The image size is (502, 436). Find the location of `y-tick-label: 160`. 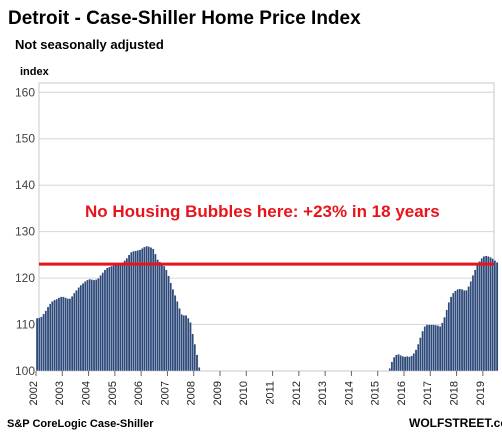

y-tick-label: 160 is located at coordinates (25, 92).